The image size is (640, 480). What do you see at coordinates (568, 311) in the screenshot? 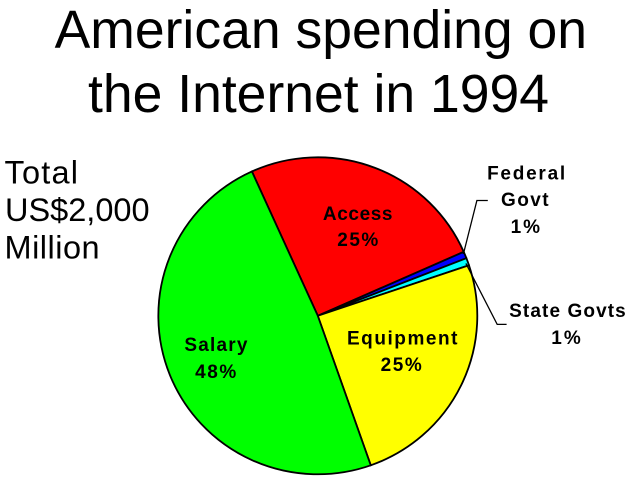
I see `svg-text: State Govts` at bounding box center [568, 311].